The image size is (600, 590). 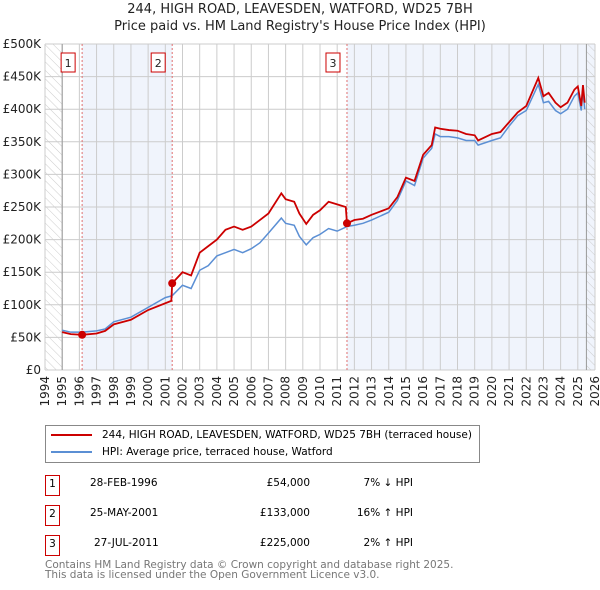 What do you see at coordinates (384, 513) in the screenshot?
I see `transaction-hpi-diff: 16% ↑ HPI` at bounding box center [384, 513].